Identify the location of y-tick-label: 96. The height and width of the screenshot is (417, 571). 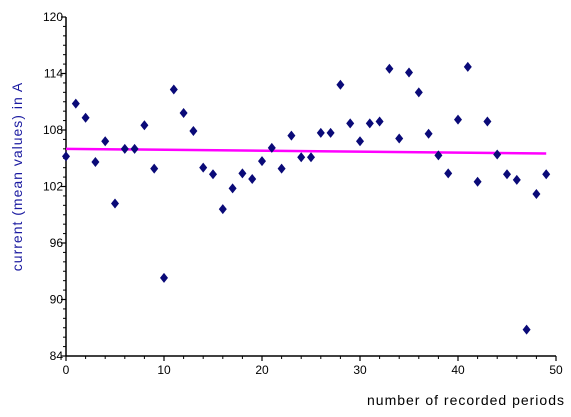
(57, 243).